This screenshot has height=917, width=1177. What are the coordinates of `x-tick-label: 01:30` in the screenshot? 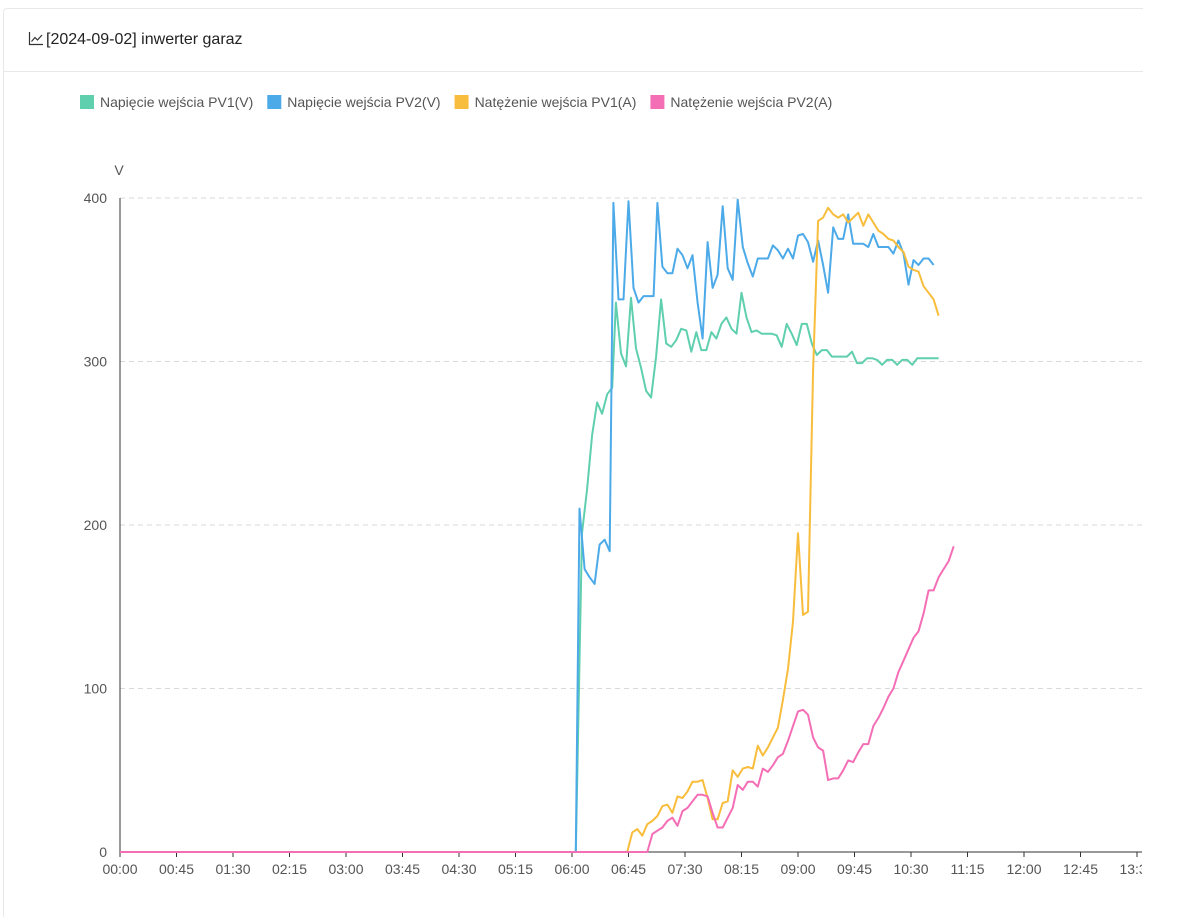 It's located at (232, 869).